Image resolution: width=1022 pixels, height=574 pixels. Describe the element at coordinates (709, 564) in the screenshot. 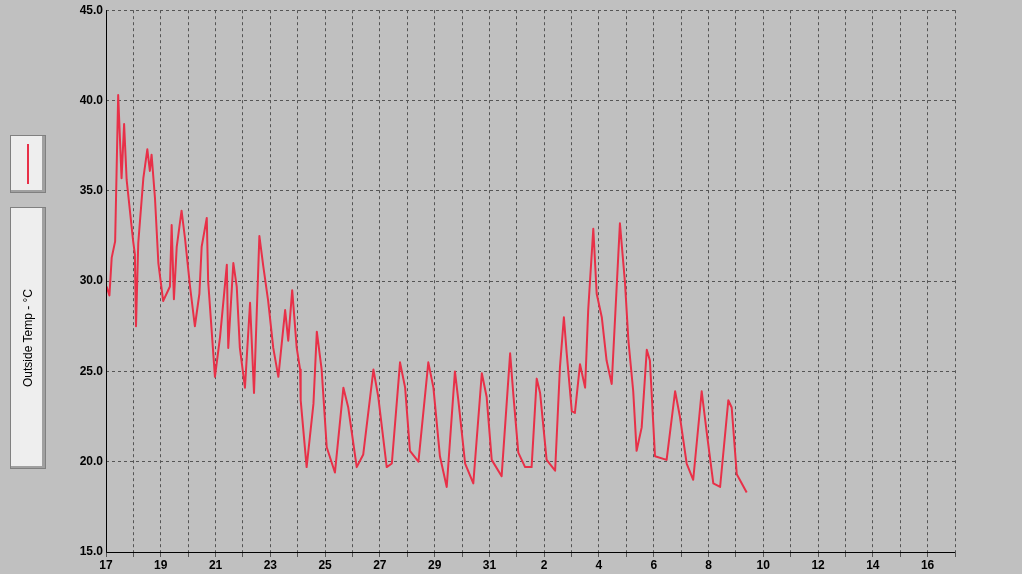

I see `x-tick-label: 8` at that location.